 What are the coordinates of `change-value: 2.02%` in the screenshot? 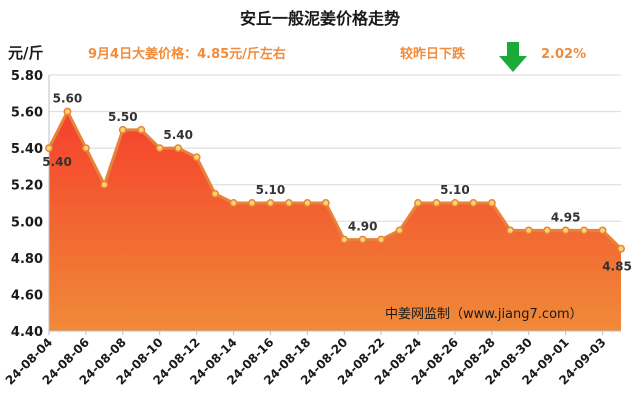 It's located at (563, 54).